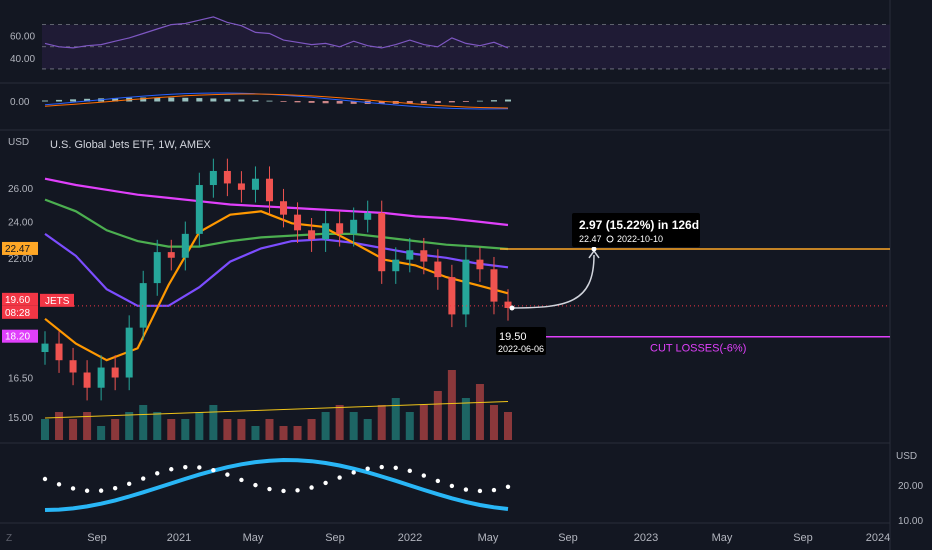 This screenshot has height=550, width=932. I want to click on chart-title: U.S. Global Jets ETF, 1W, AMEX, so click(130, 145).